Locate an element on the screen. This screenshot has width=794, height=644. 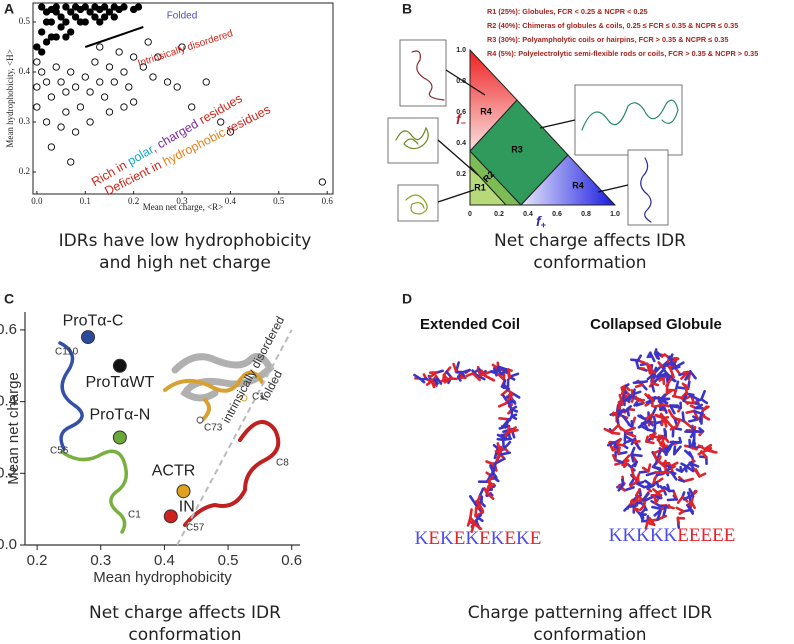
chain is located at coordinates (94, 491).